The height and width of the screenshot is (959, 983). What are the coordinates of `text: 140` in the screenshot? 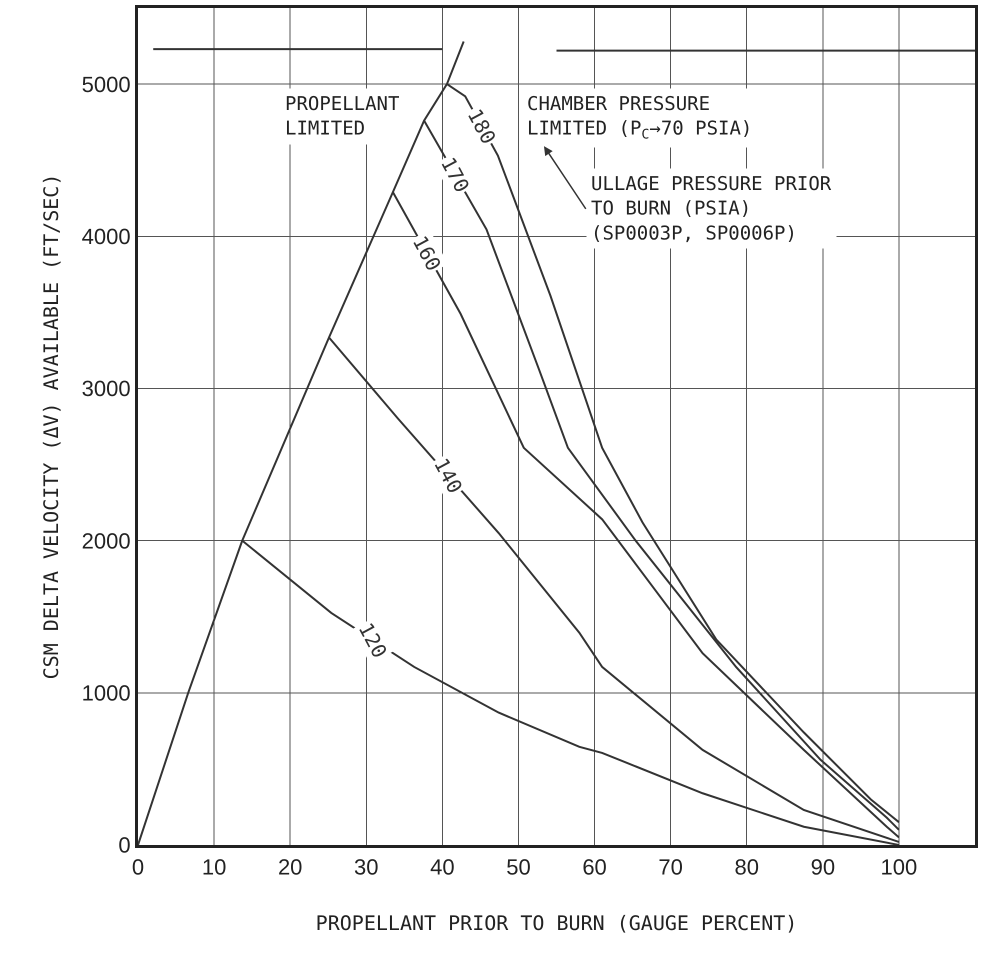 It's located at (448, 476).